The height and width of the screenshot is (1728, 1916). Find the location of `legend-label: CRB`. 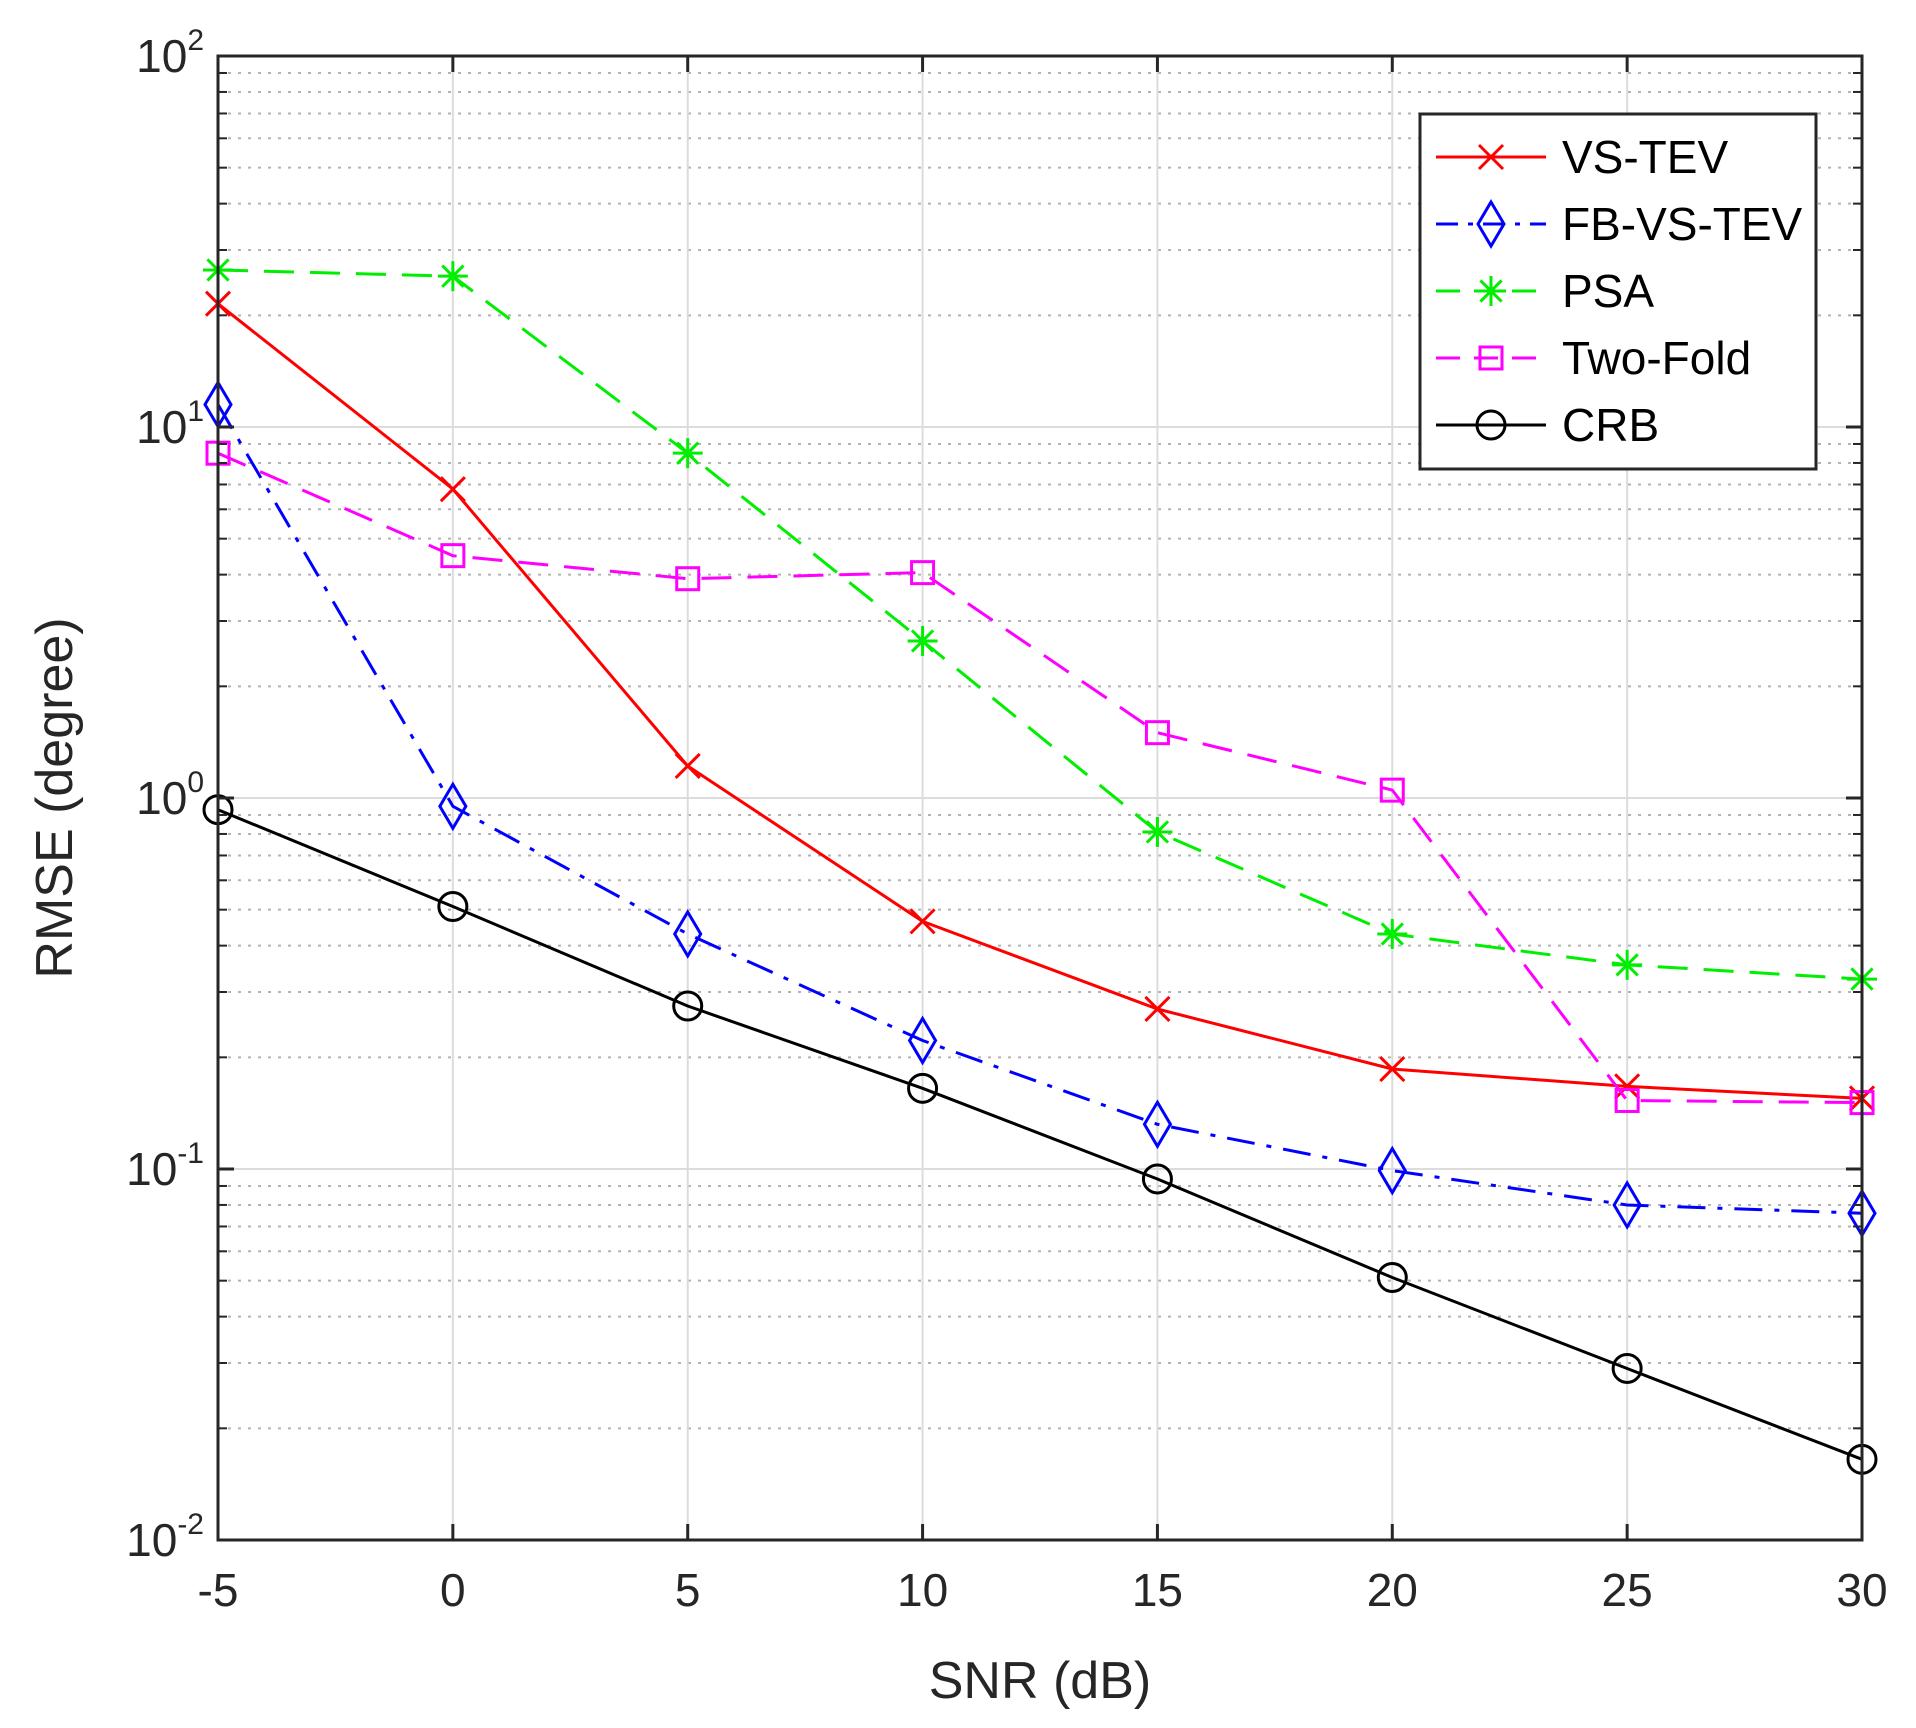

legend-label: CRB is located at coordinates (1610, 425).